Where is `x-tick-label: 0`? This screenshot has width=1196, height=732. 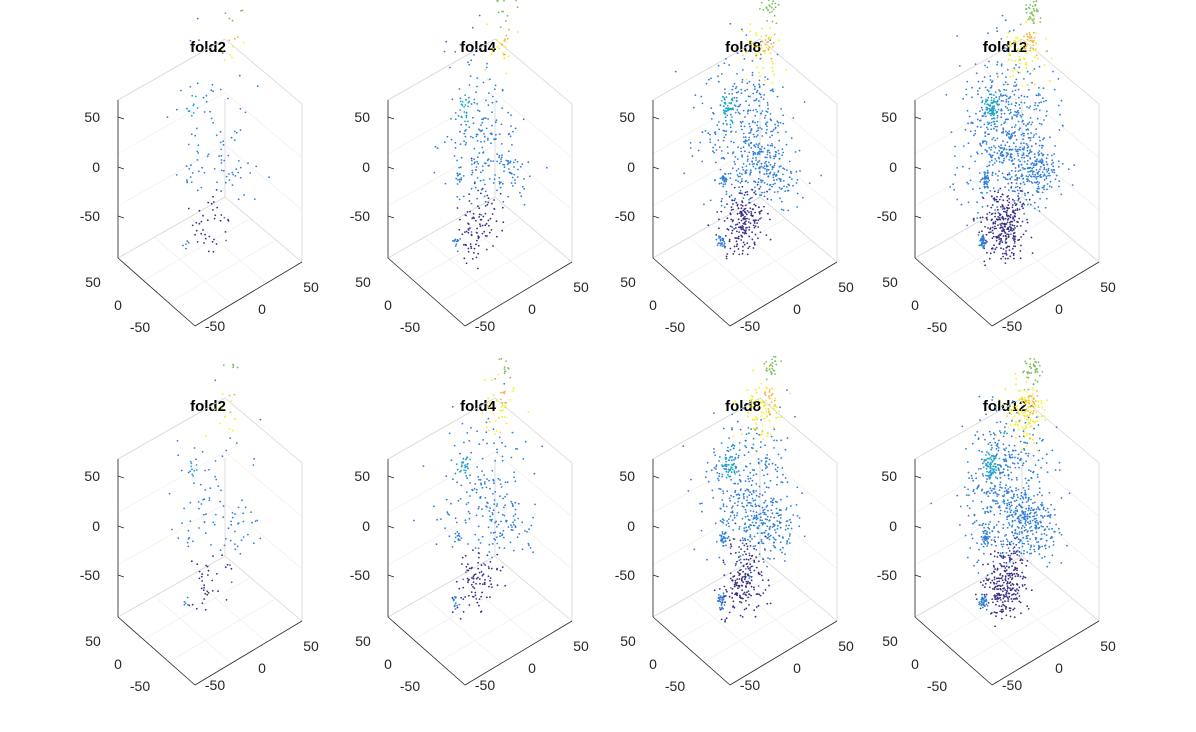
x-tick-label: 0 is located at coordinates (118, 305).